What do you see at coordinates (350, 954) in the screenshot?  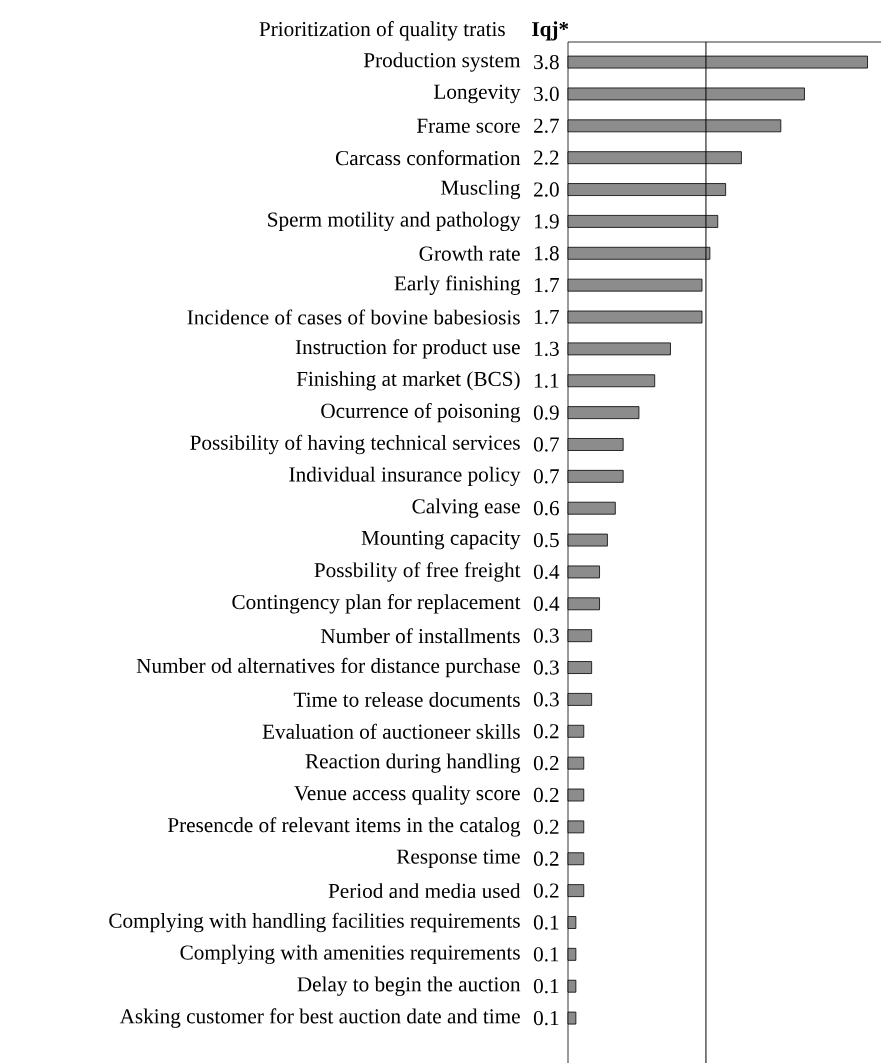 I see `y-tick-label: Complying with amenities requirements` at bounding box center [350, 954].